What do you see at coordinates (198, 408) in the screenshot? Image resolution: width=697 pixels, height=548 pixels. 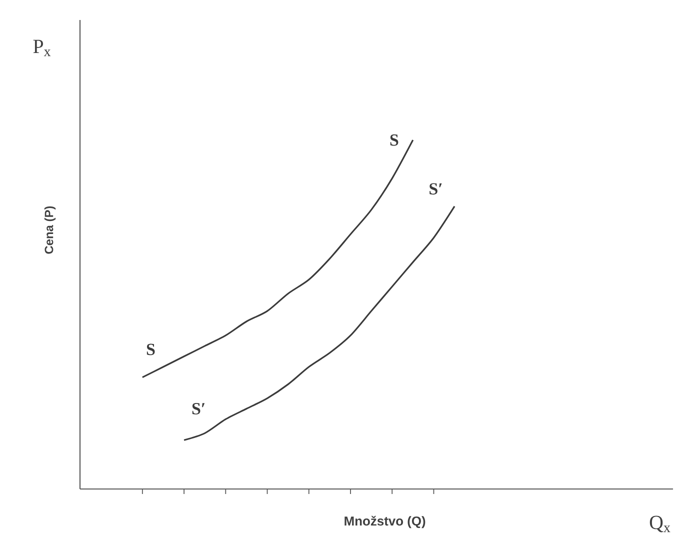 I see `series-label: S′` at bounding box center [198, 408].